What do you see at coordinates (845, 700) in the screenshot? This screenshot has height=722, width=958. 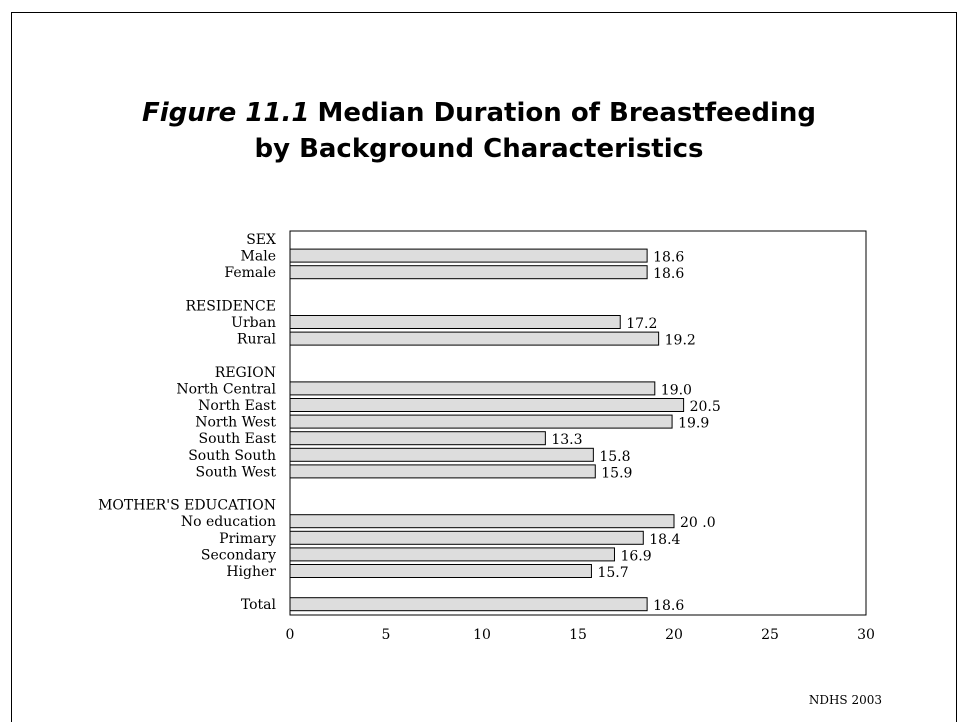 I see `source-note: NDHS 2003` at bounding box center [845, 700].